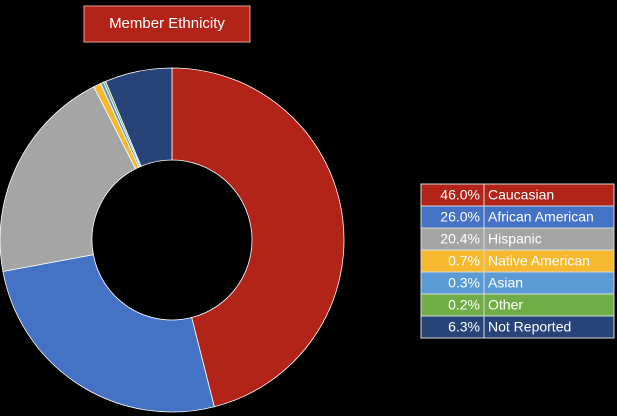 This screenshot has width=617, height=416. What do you see at coordinates (529, 327) in the screenshot?
I see `legend-label: Not Reported` at bounding box center [529, 327].